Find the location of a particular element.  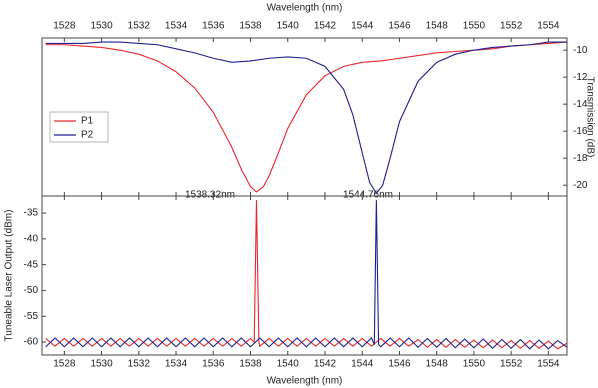

legend-label: P2 is located at coordinates (87, 135).